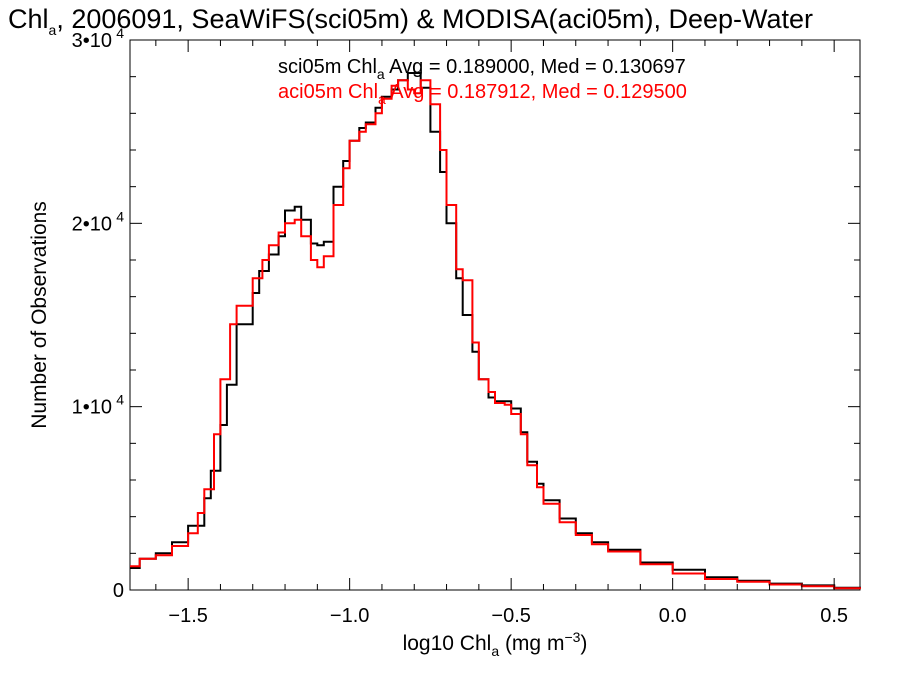 This screenshot has height=675, width=900. Describe the element at coordinates (92, 41) in the screenshot. I see `y-tick-label: 3•10` at that location.